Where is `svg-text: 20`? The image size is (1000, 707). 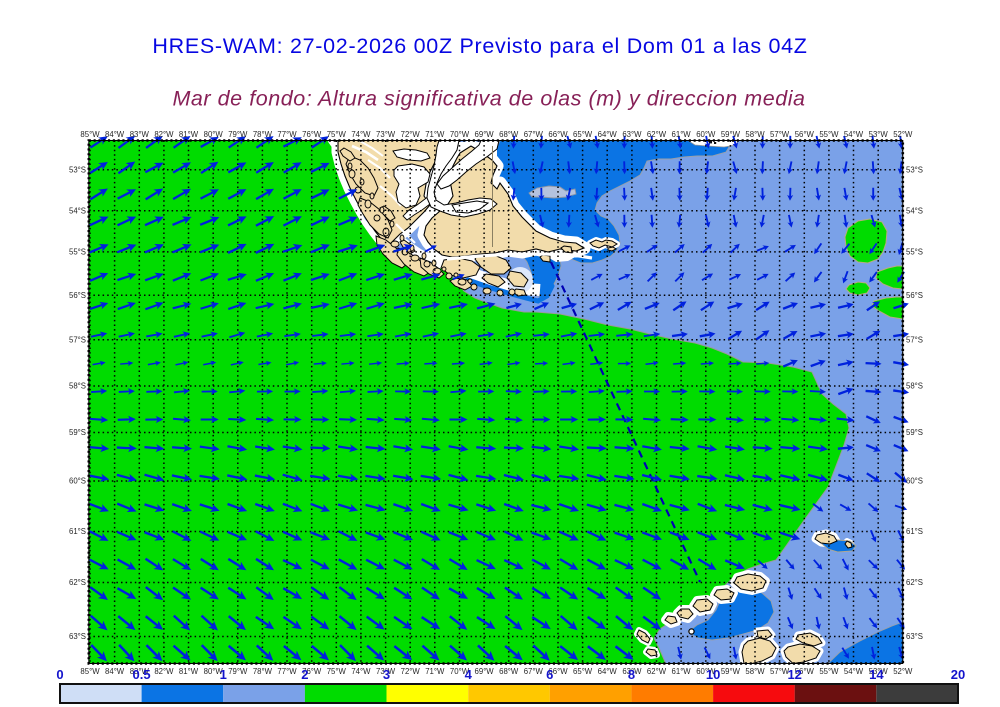 svg-text: 20 is located at coordinates (958, 674).